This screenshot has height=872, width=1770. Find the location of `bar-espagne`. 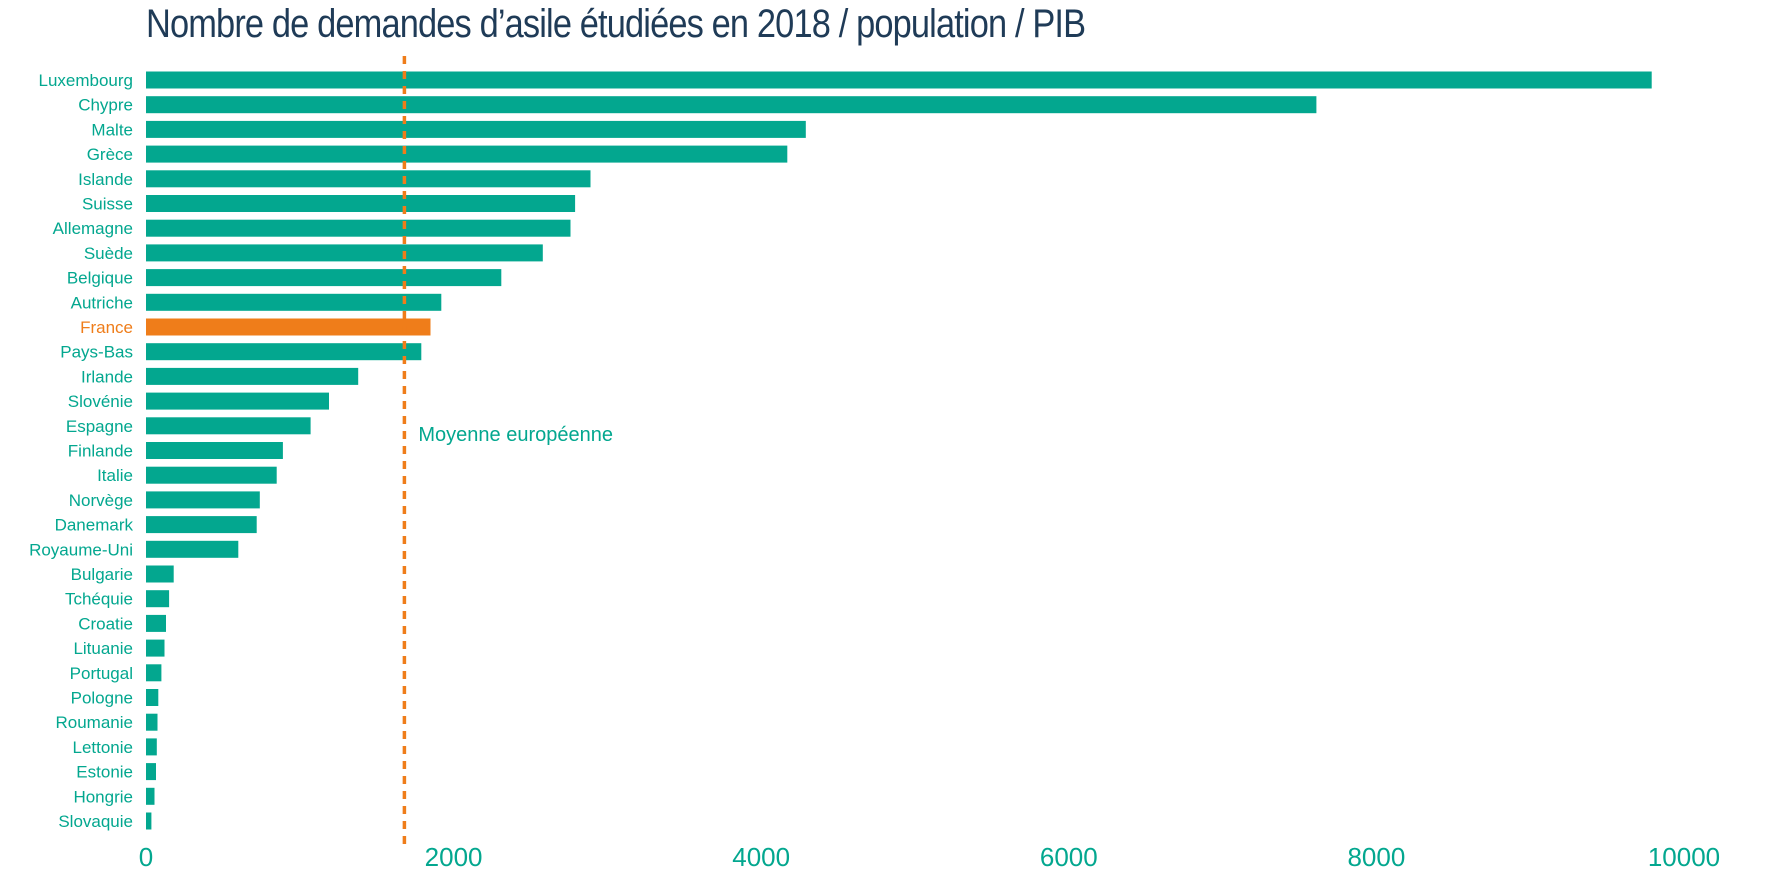

bar-espagne is located at coordinates (228, 426).